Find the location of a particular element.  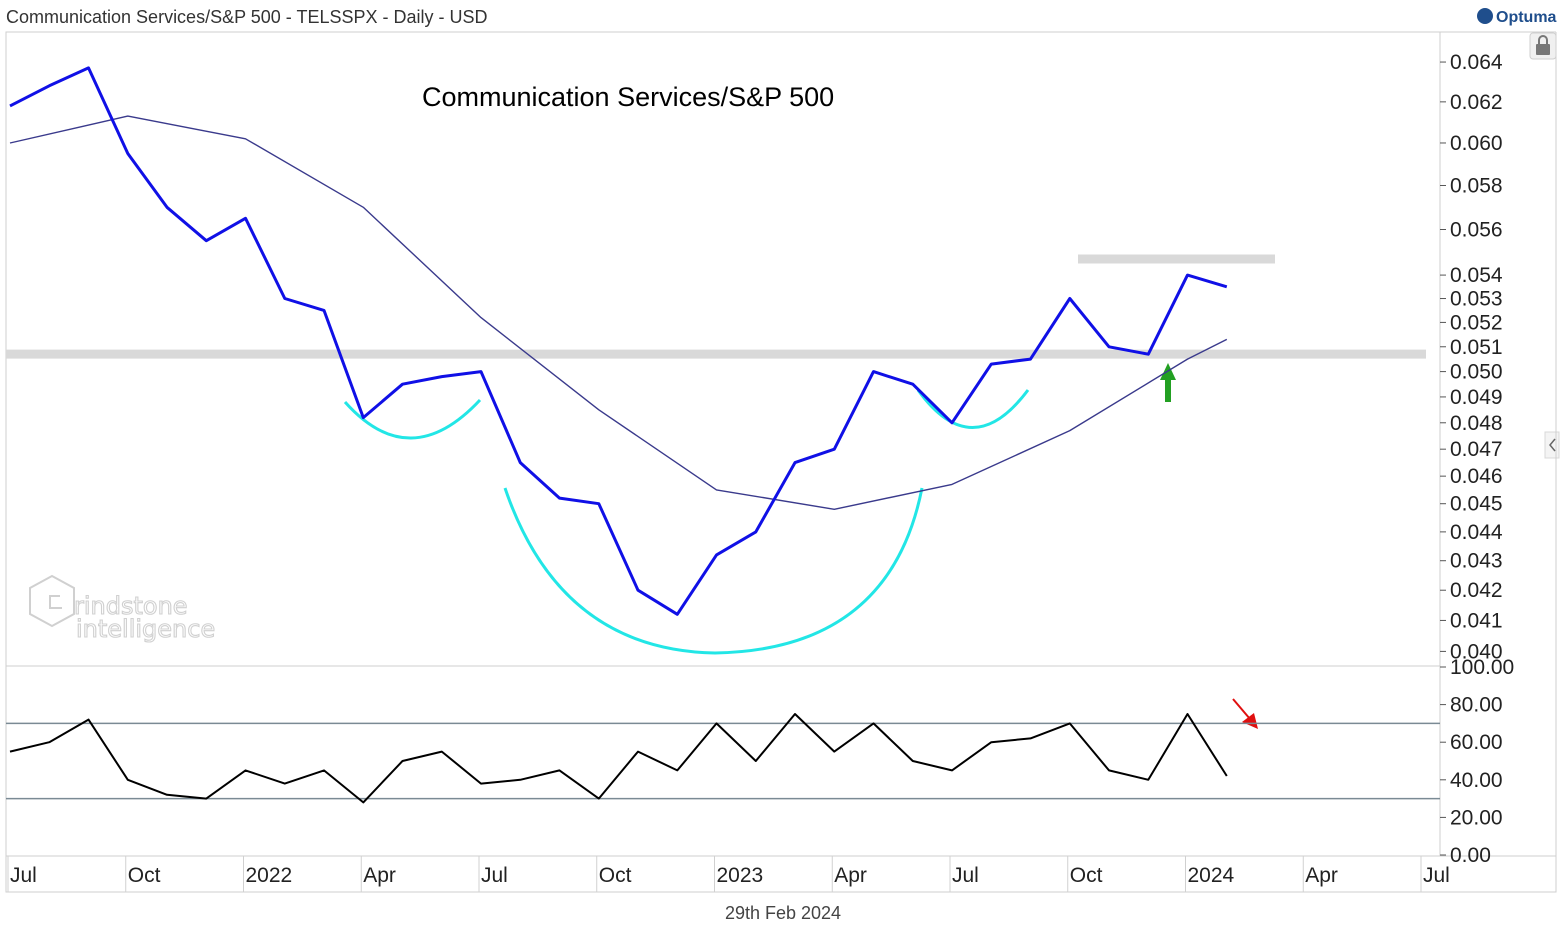

right-shoulder-arc is located at coordinates (973, 409).